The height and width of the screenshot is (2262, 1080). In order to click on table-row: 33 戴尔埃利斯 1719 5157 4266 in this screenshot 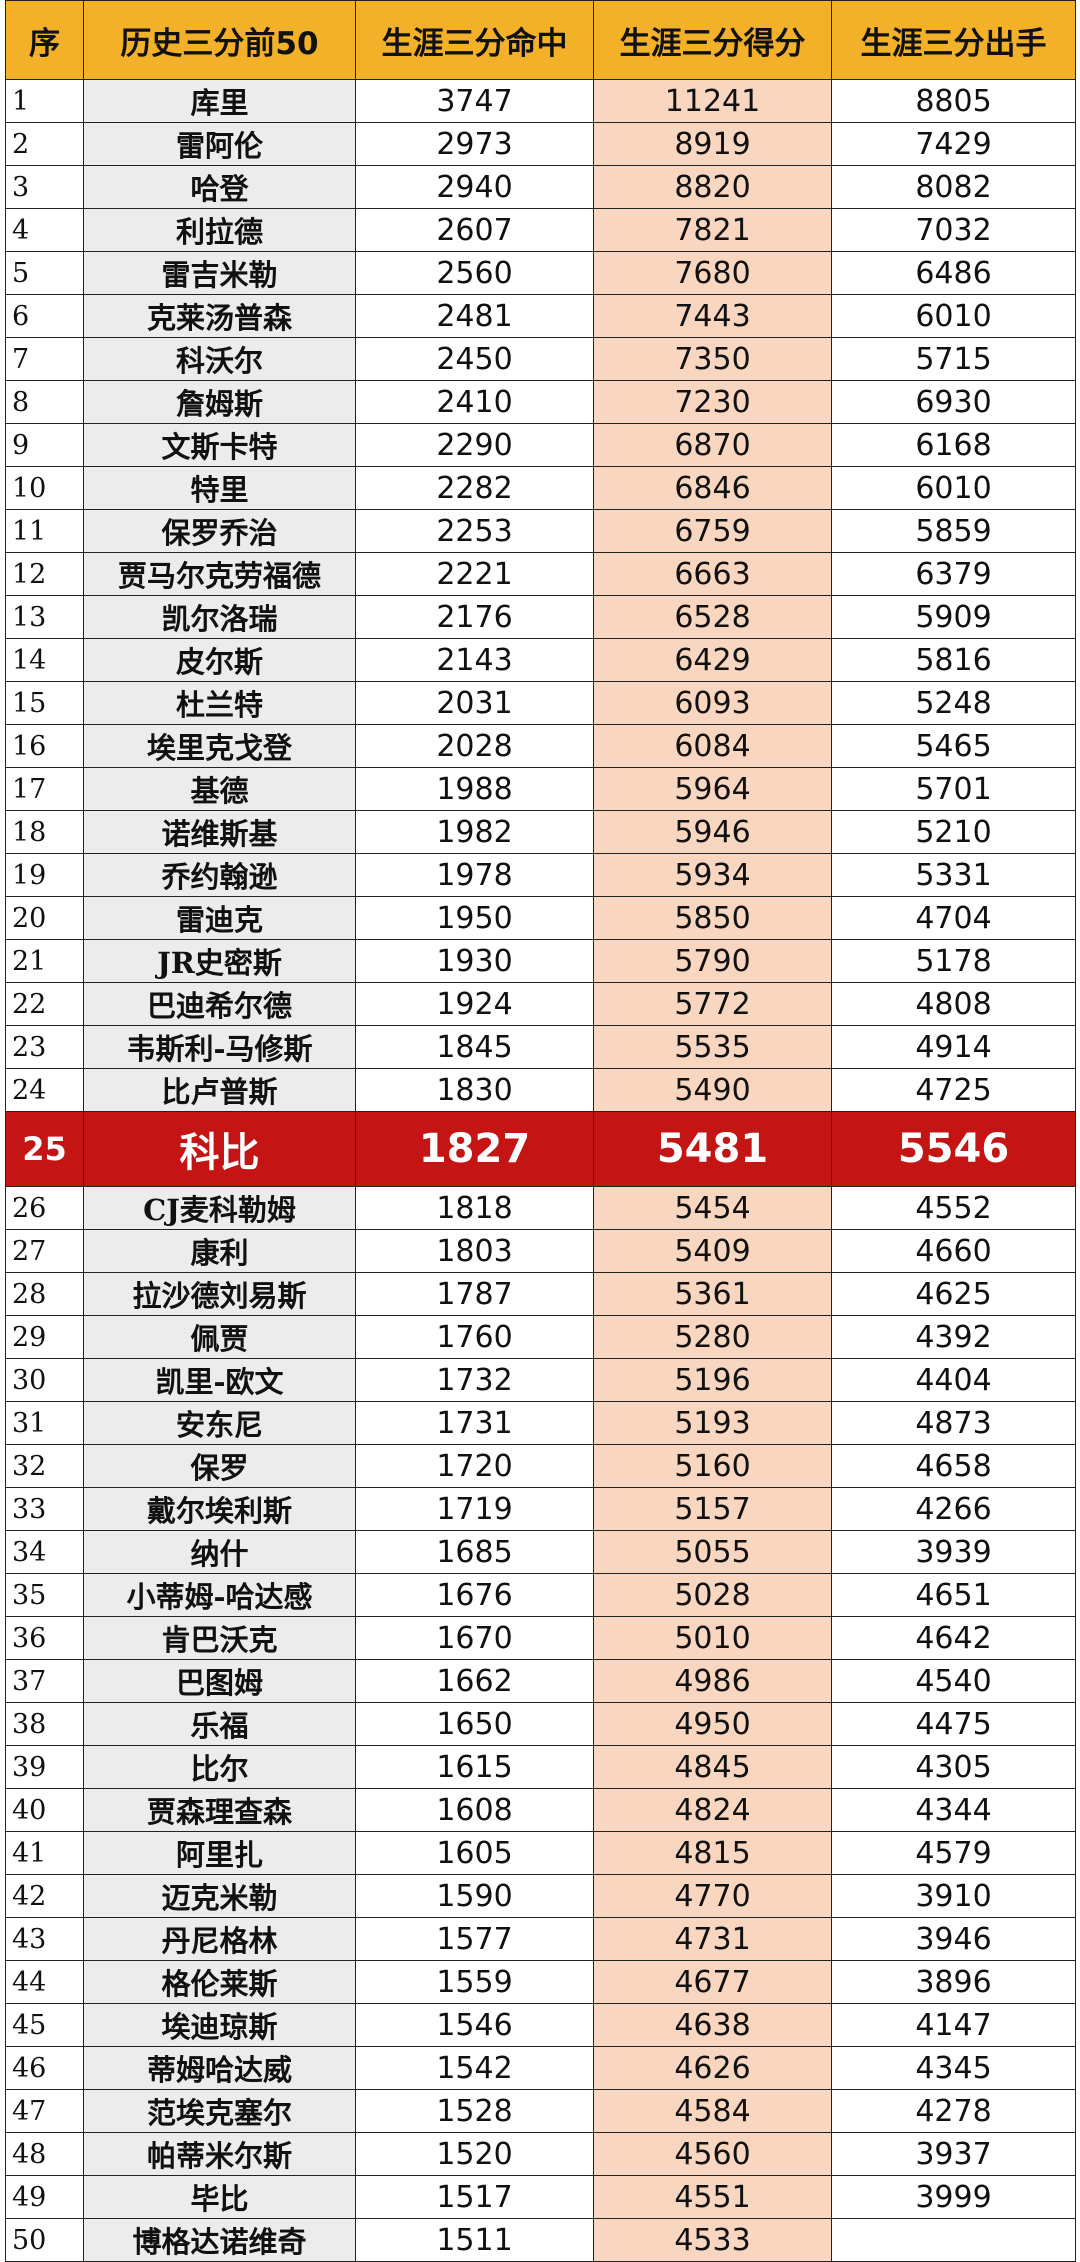, I will do `click(540, 1509)`.